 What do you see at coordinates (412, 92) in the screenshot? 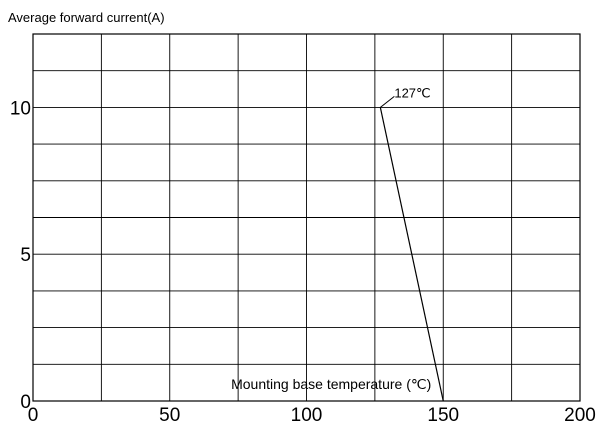
I see `annotation-label: 127℃` at bounding box center [412, 92].